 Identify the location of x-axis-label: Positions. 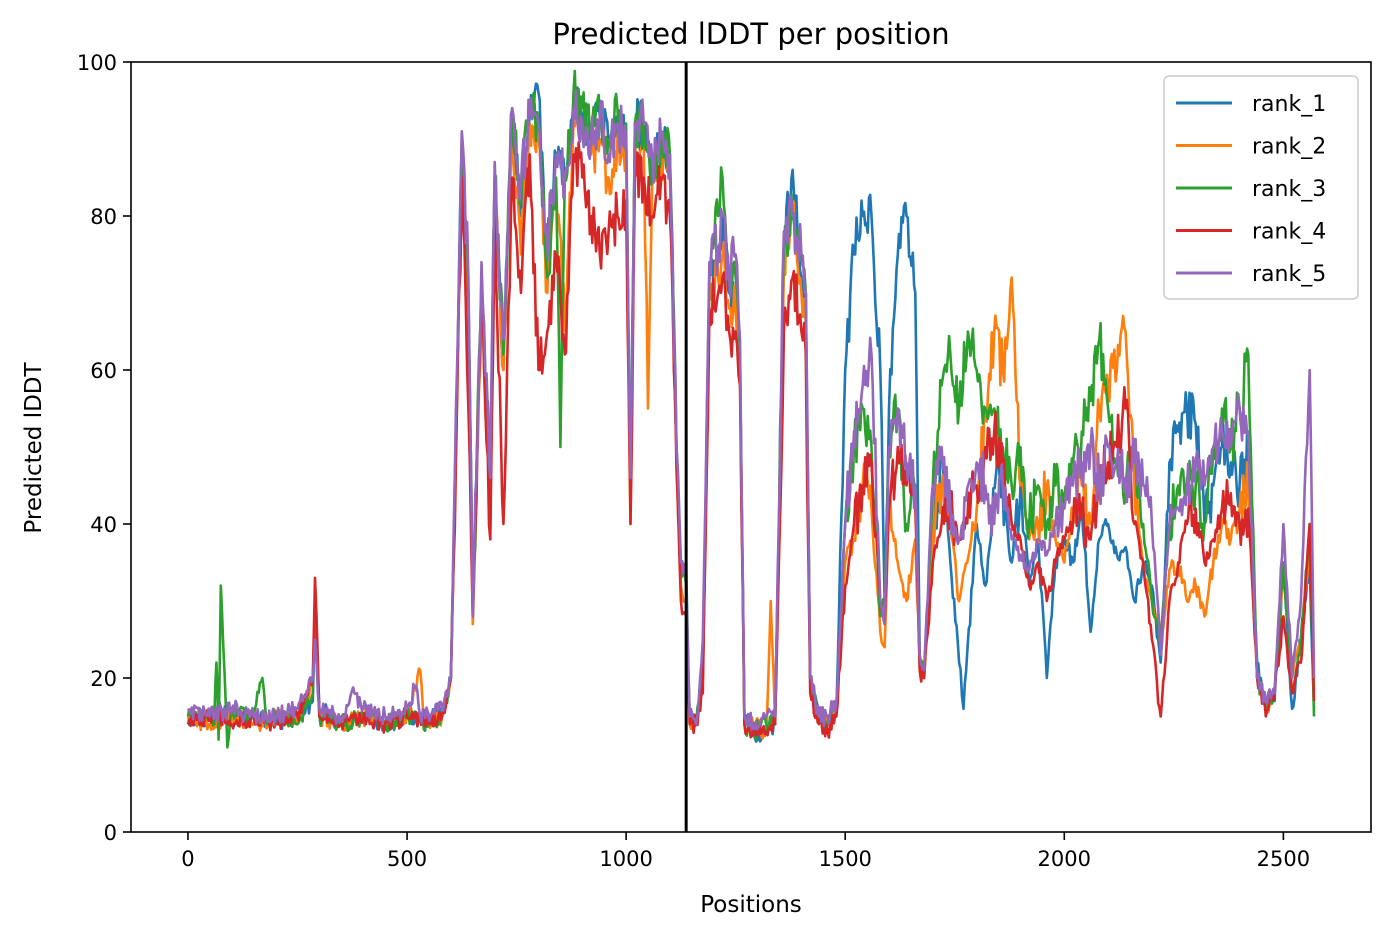
(751, 905).